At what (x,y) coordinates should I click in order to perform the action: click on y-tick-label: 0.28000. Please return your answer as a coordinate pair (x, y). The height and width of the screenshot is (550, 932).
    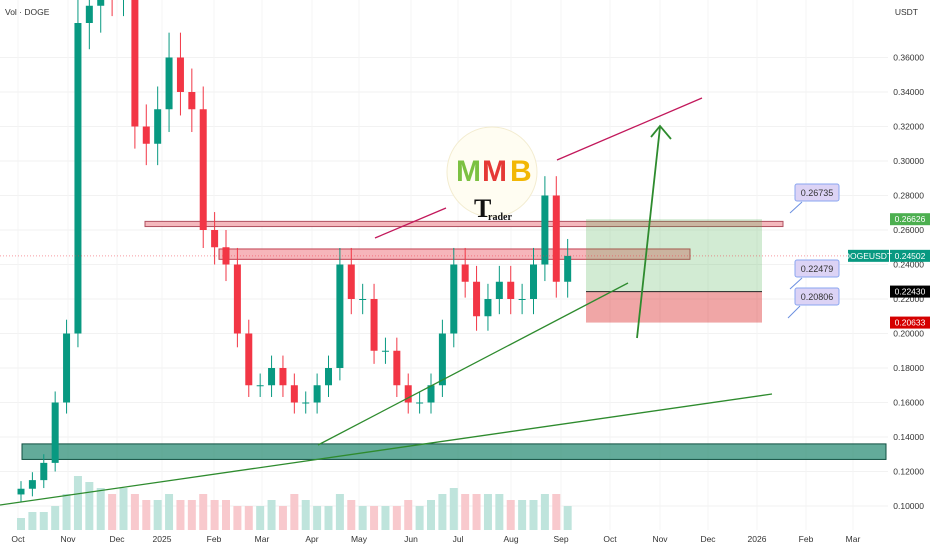
    Looking at the image, I should click on (908, 196).